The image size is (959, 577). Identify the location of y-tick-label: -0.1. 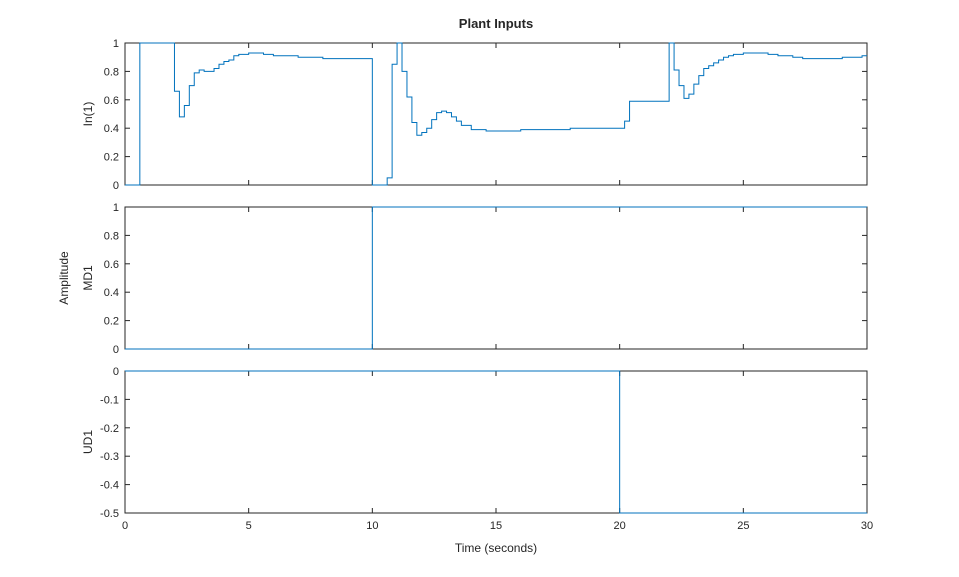
(109, 400).